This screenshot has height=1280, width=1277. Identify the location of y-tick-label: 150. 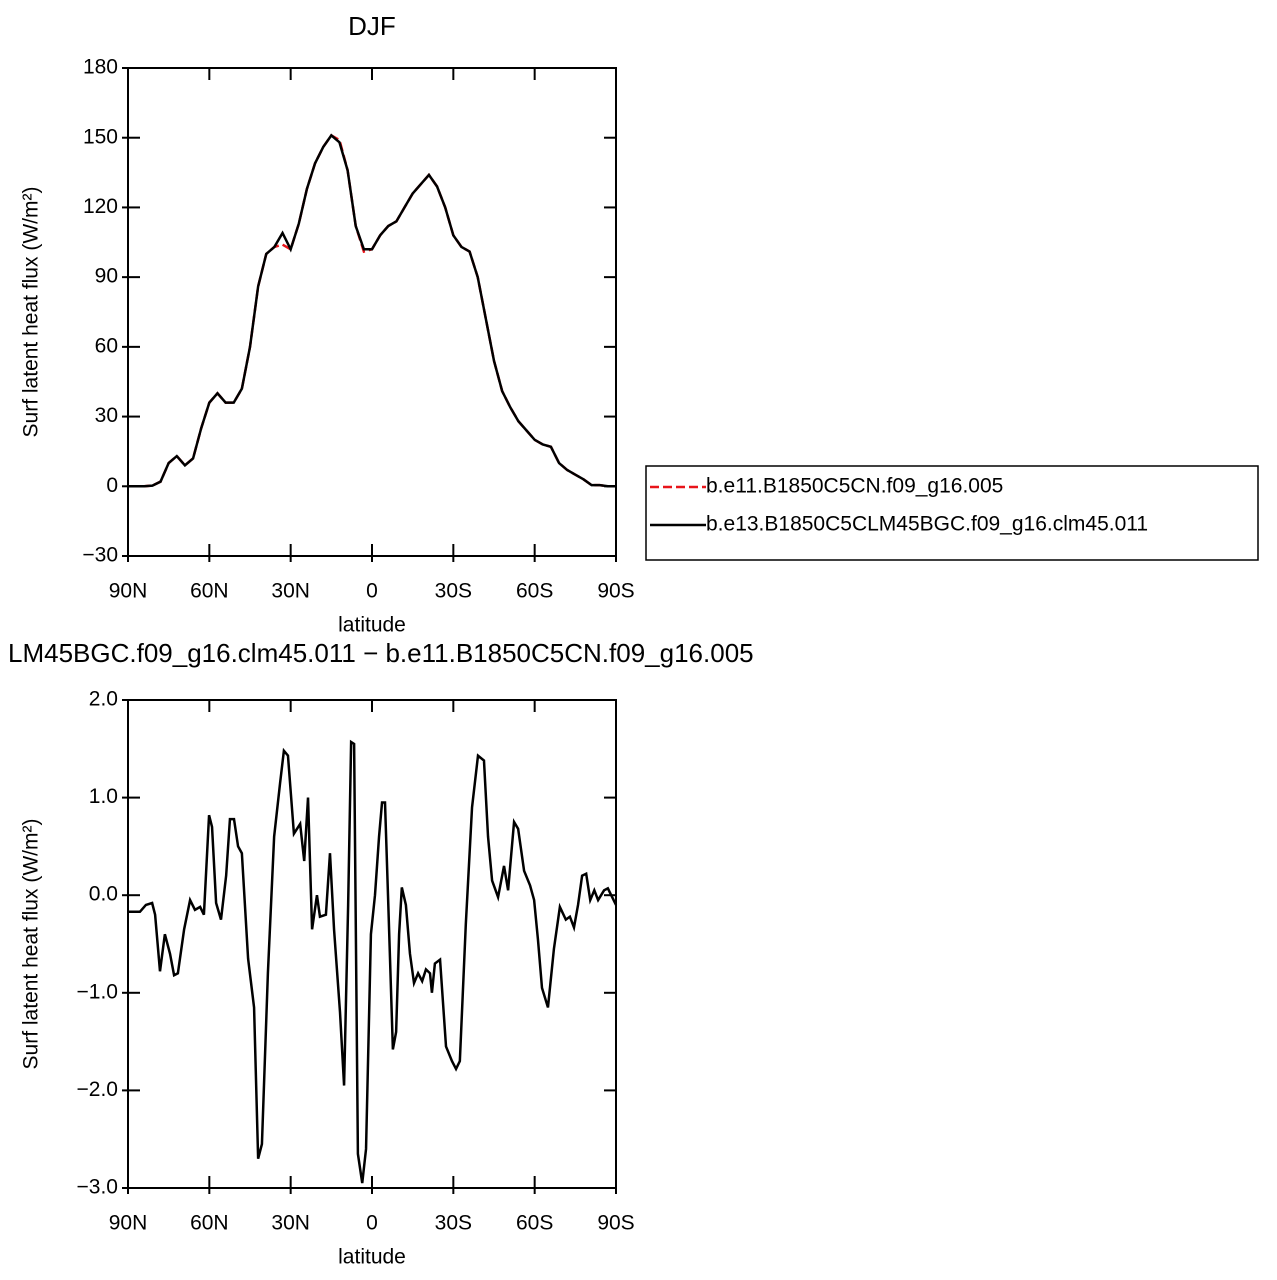
(100, 136).